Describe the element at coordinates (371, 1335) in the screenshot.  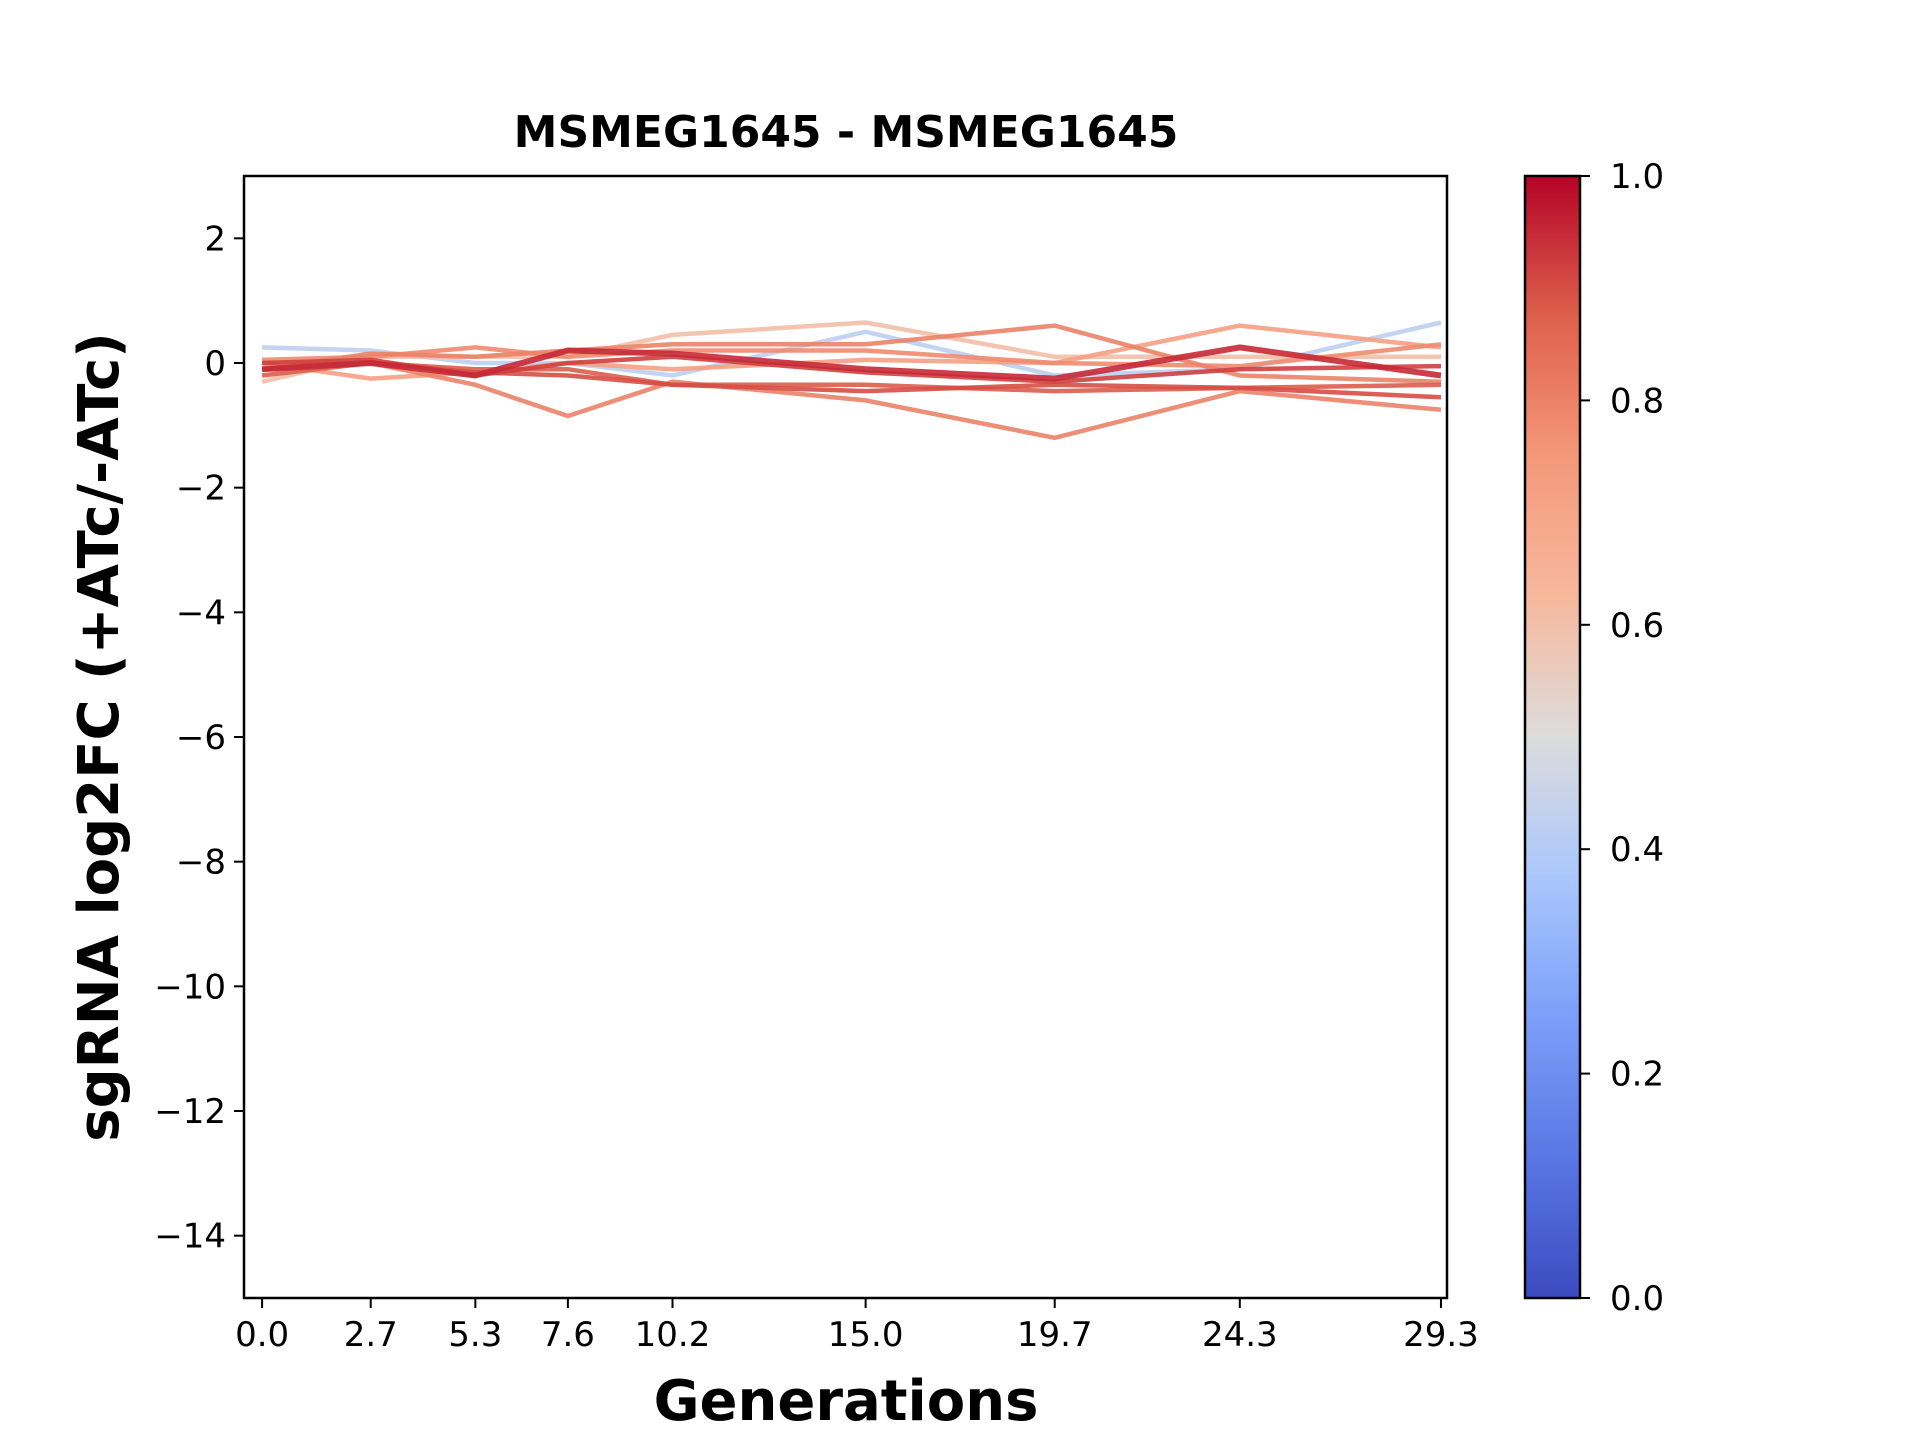
I see `x-tick-label: 2.7` at that location.